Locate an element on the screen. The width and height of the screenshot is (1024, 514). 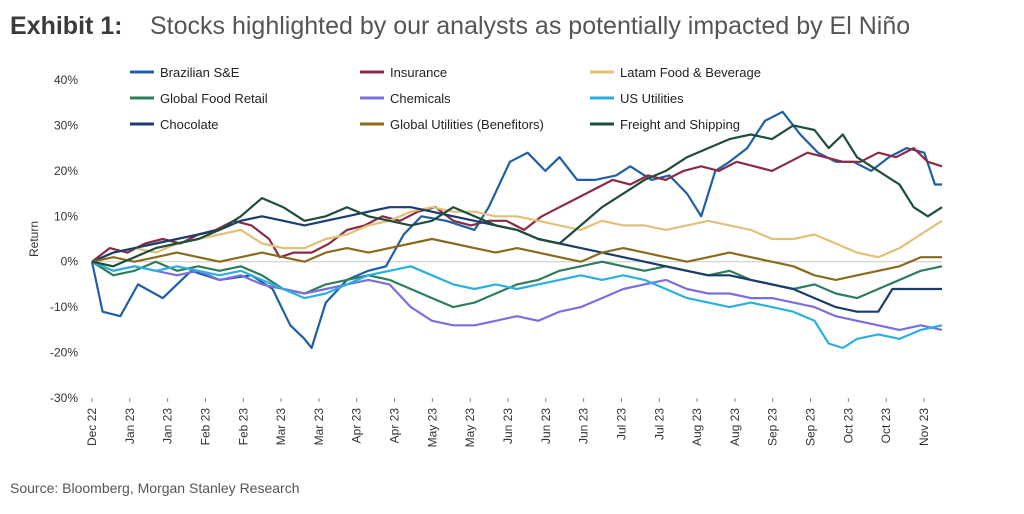
legend-label: Insurance is located at coordinates (418, 72).